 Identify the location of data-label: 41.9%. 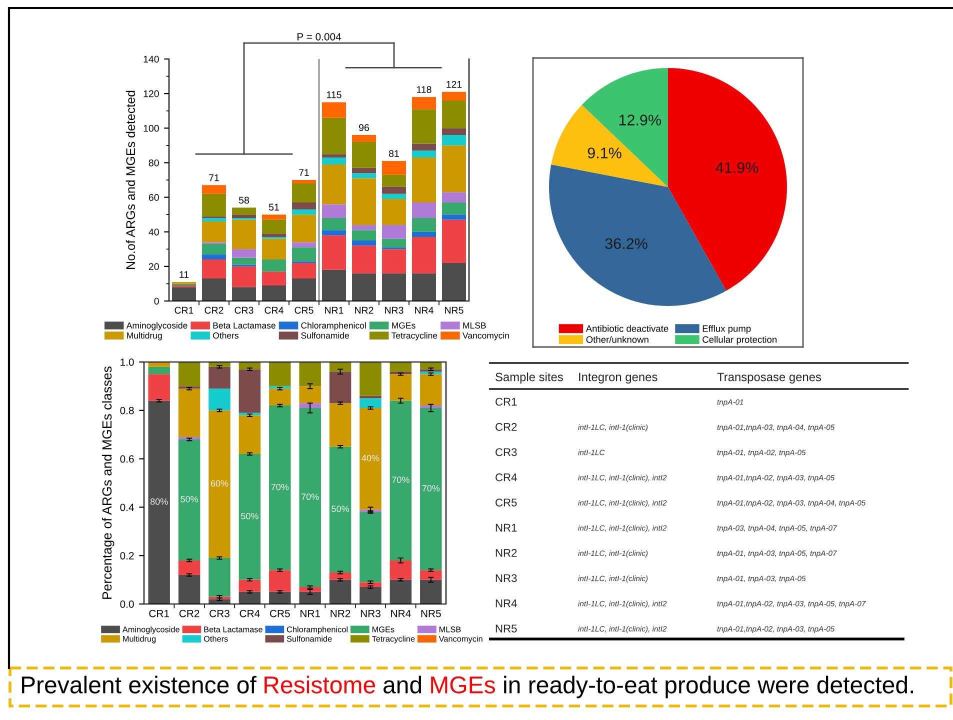
(737, 168).